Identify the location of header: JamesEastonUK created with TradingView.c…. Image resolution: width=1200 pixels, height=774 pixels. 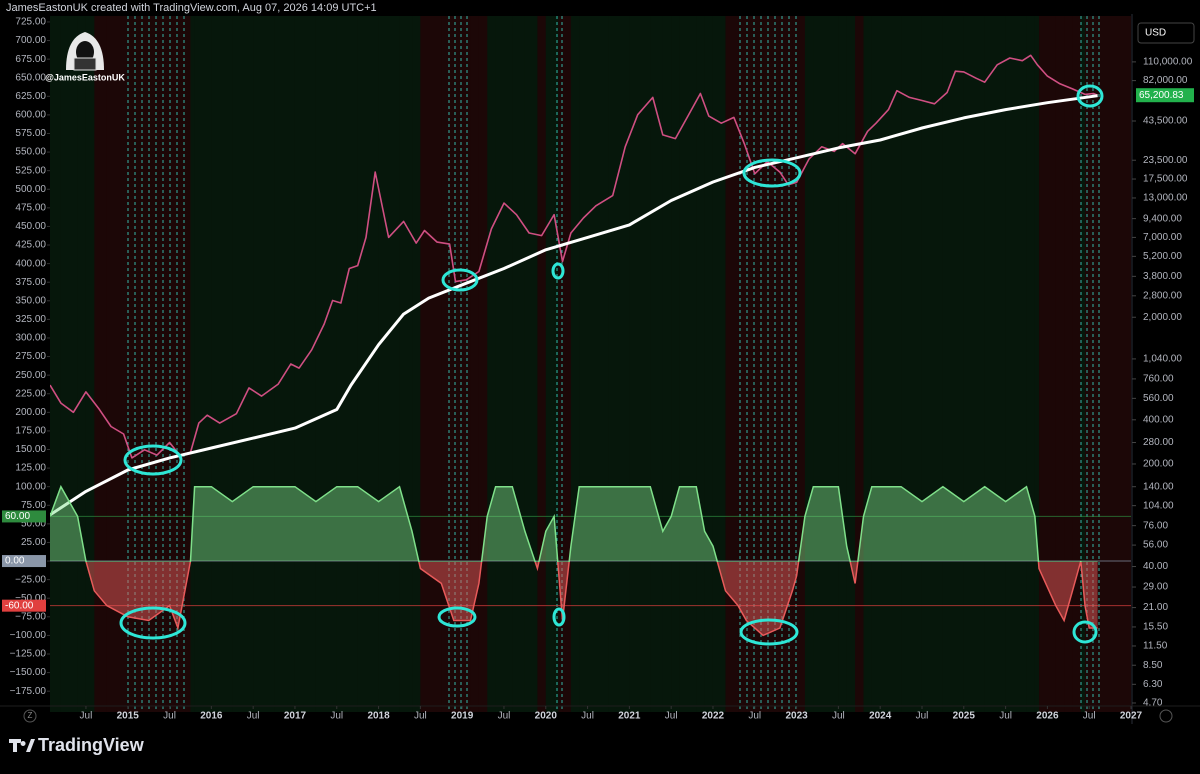
(191, 8).